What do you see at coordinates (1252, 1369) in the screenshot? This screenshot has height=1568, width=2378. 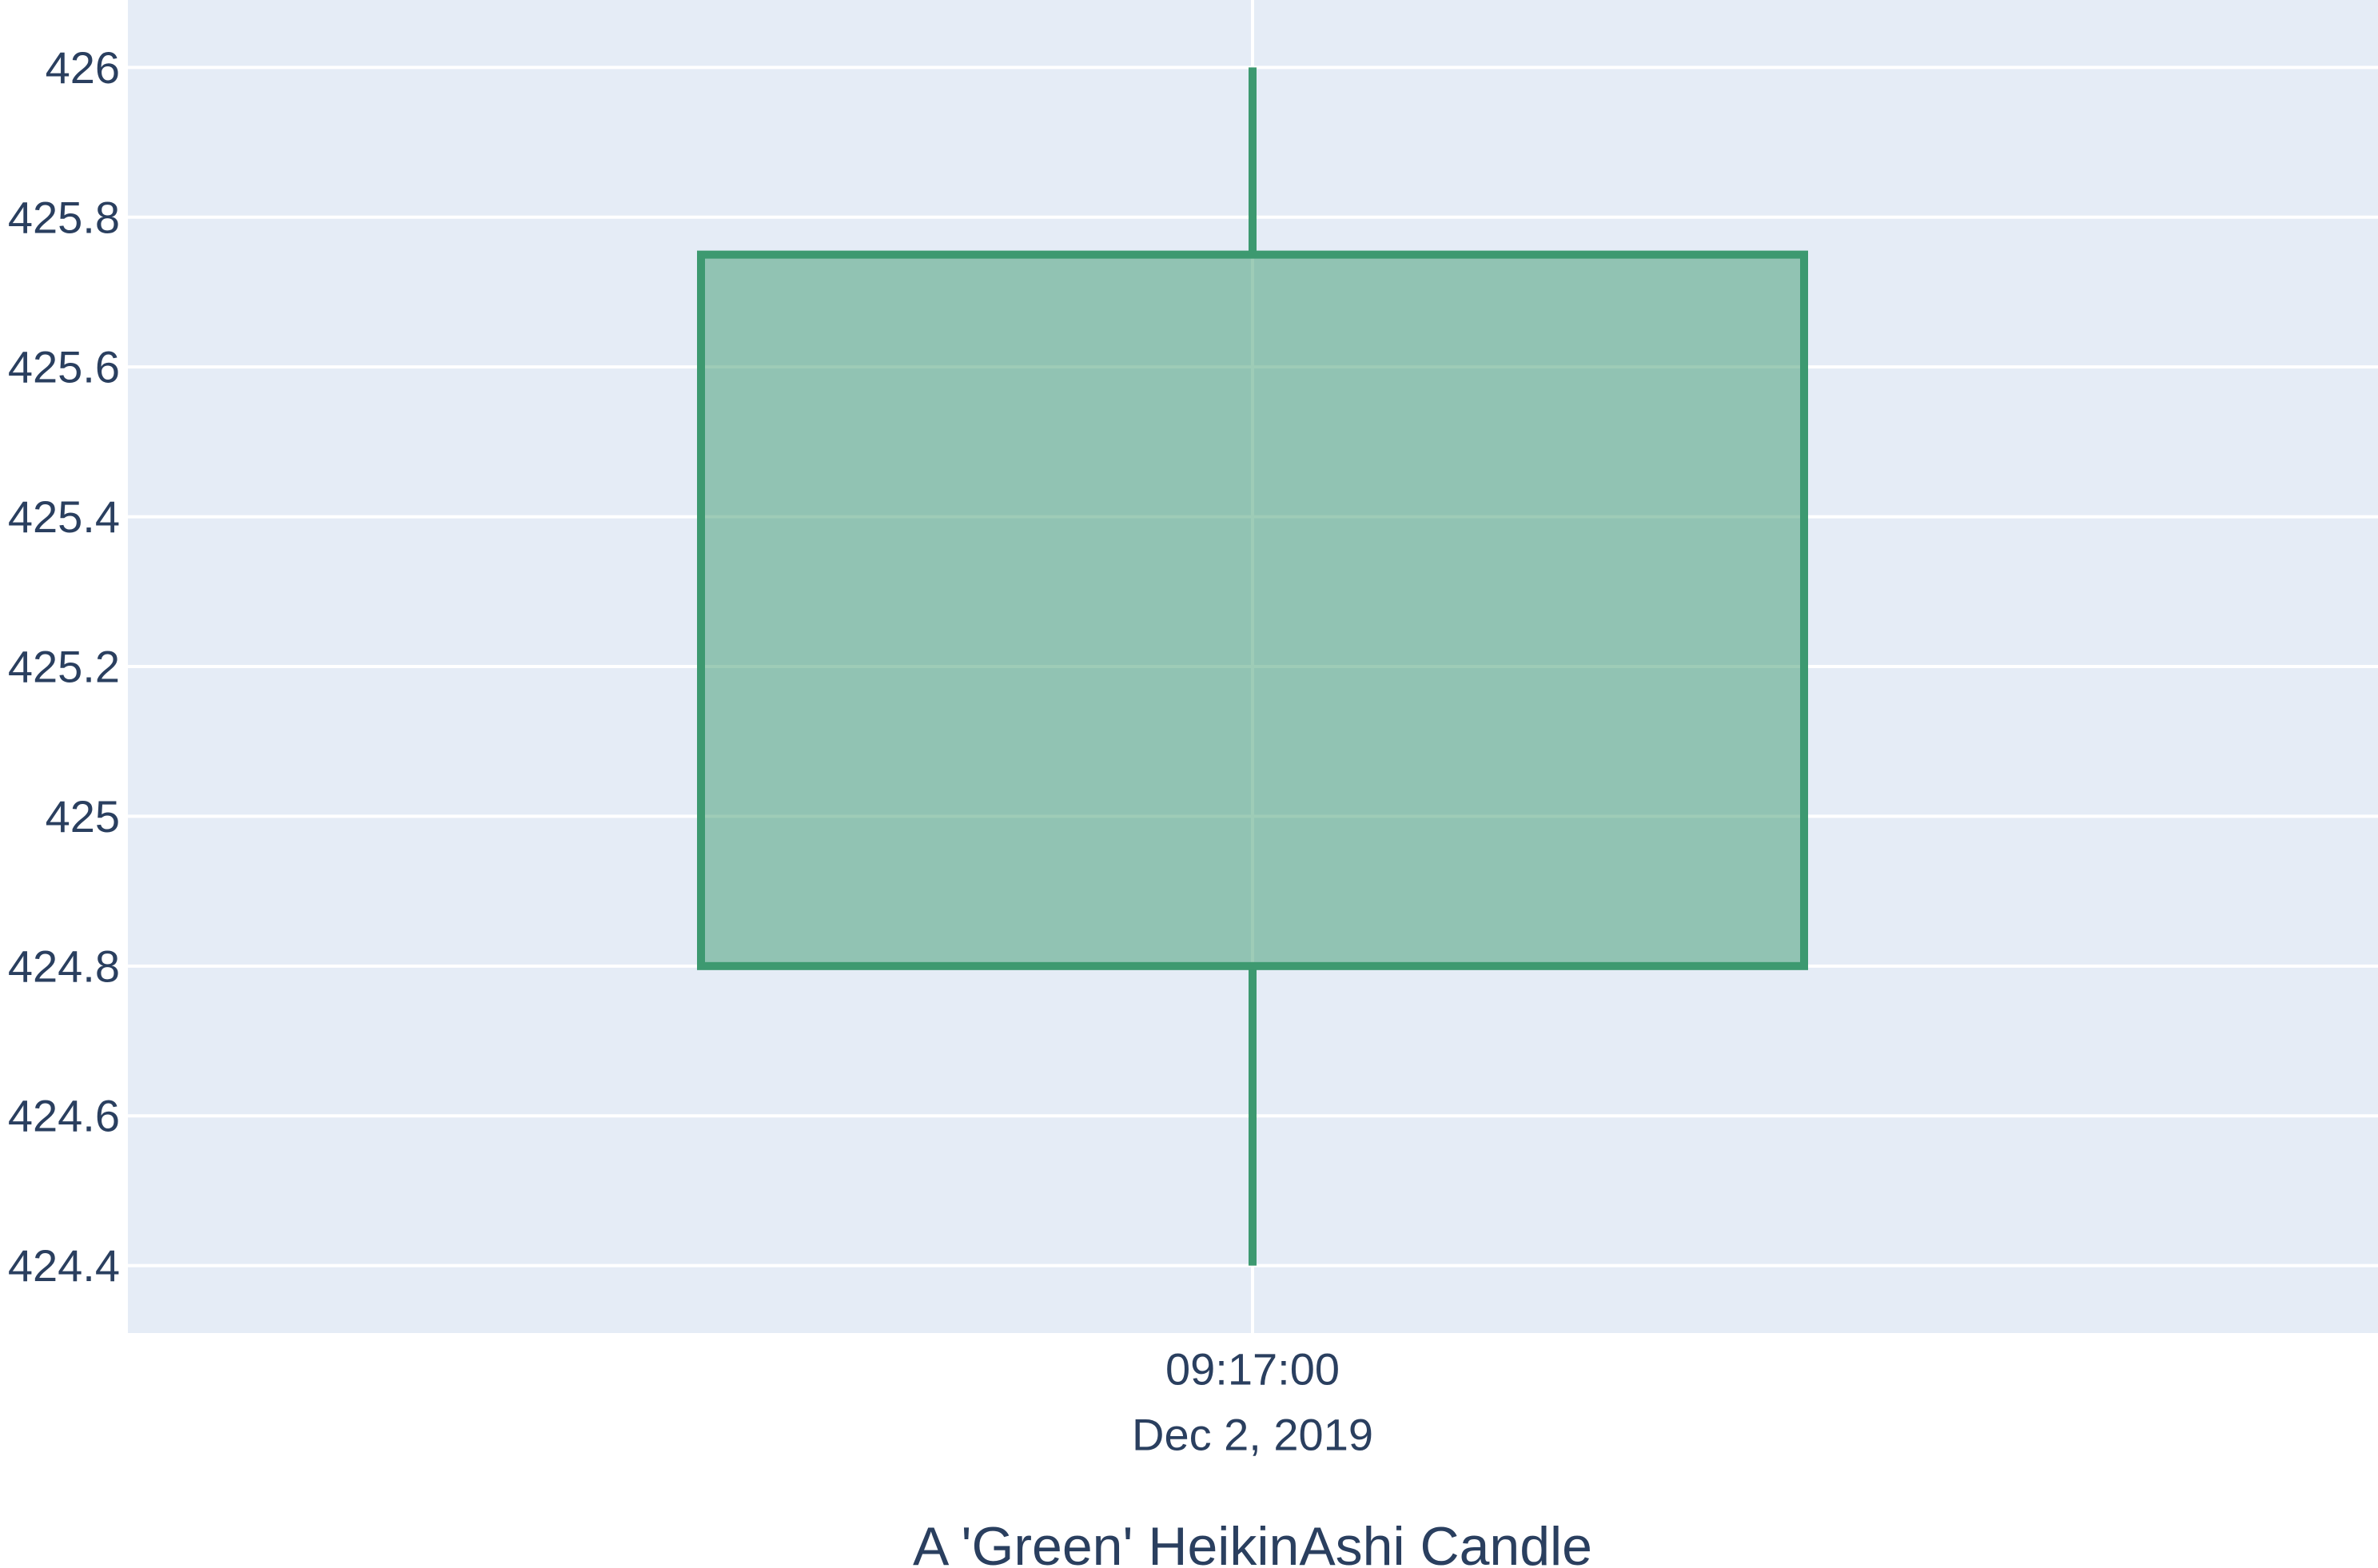 I see `x-tick-label-time: 09:17:00` at bounding box center [1252, 1369].